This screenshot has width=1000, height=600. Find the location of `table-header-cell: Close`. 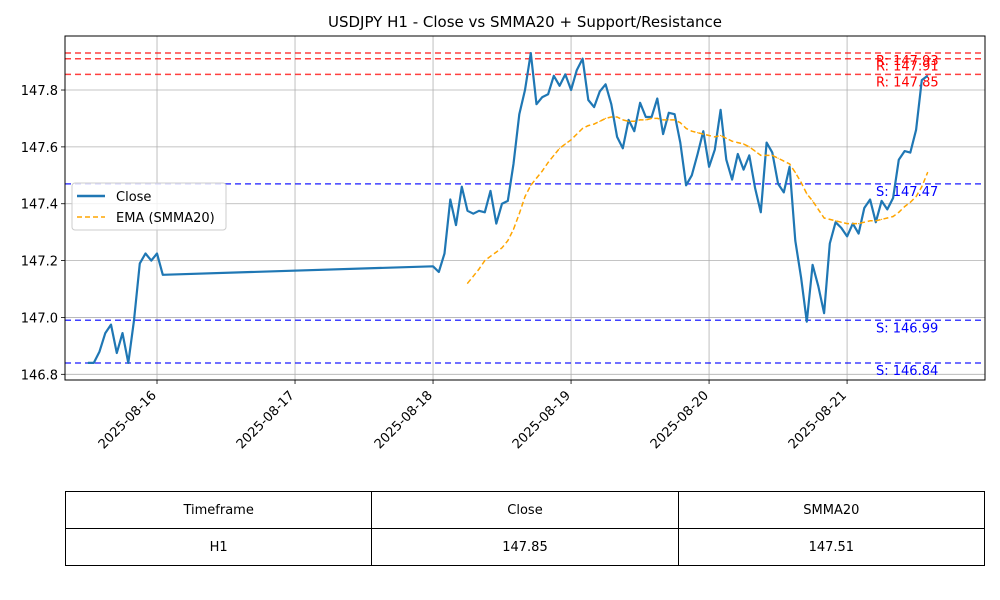

table-header-cell: Close is located at coordinates (525, 510).